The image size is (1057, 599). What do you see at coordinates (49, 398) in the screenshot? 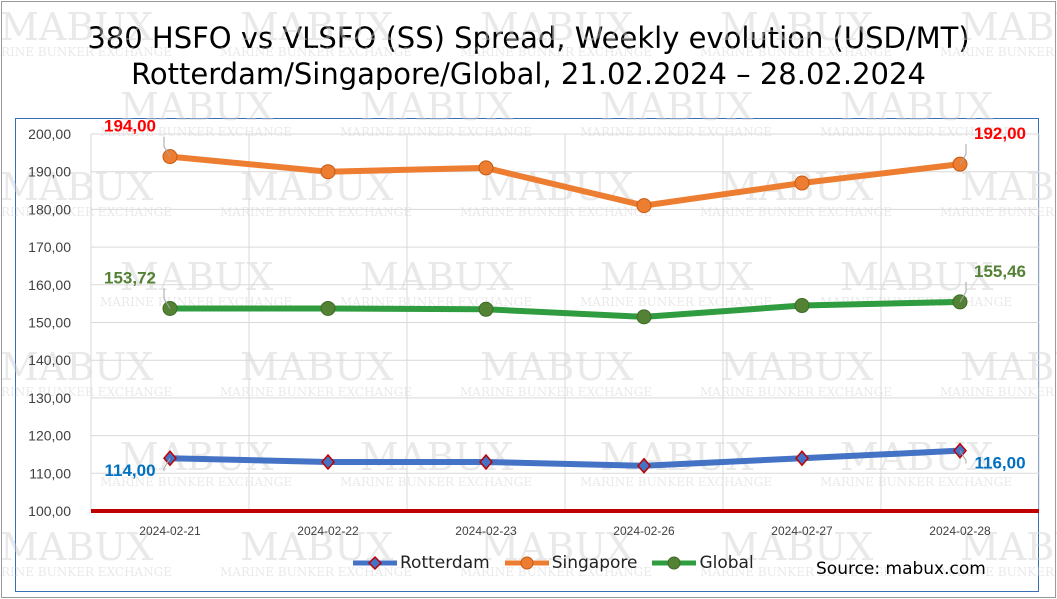
I see `y-tick-label: 130,00` at bounding box center [49, 398].